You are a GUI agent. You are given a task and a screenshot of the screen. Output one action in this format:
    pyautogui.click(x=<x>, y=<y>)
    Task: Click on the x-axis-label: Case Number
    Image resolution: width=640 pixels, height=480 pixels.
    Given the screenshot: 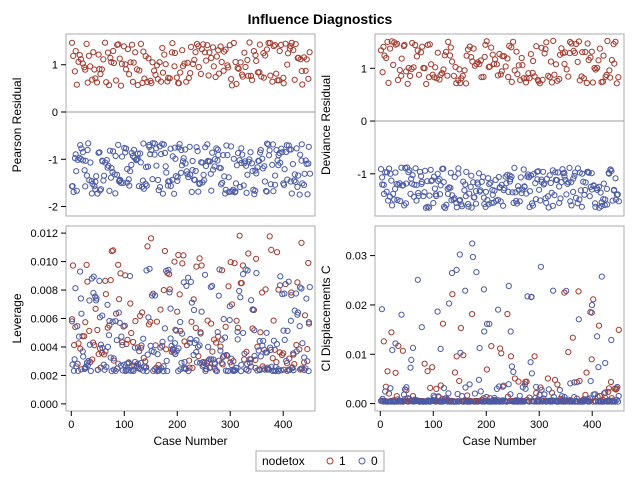 What is the action you would take?
    pyautogui.click(x=190, y=441)
    